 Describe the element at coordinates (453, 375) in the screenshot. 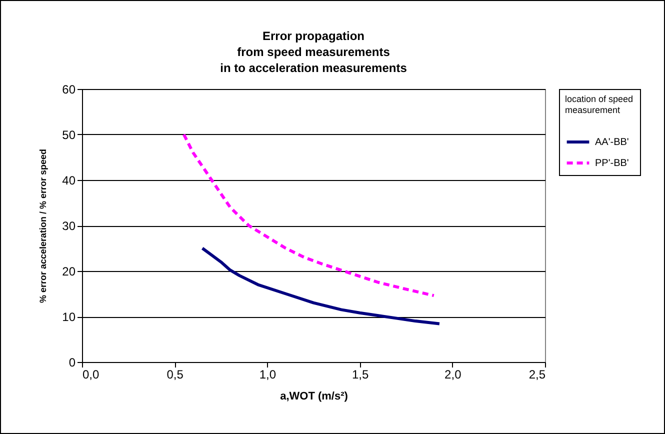

I see `x-tick-label: 2,0` at that location.